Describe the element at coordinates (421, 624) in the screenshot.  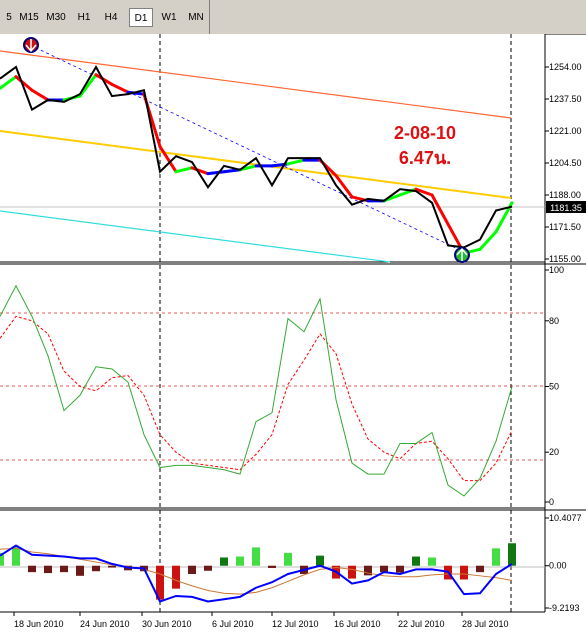
I see `time-tick-label: 22 Jul 2010` at that location.